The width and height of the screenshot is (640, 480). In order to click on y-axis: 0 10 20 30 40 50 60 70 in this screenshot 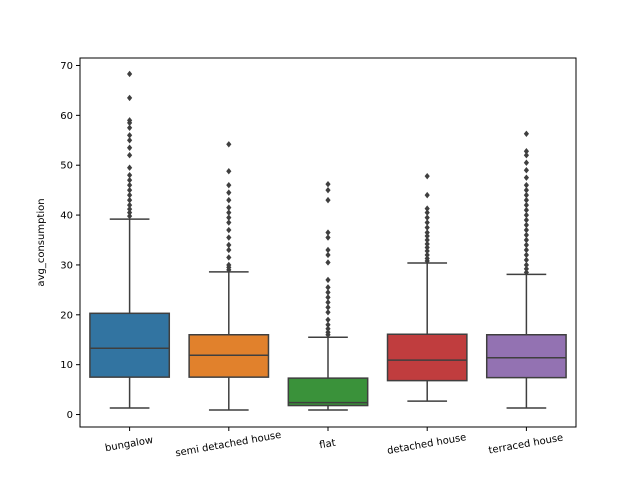, I will do `click(70, 241)`.